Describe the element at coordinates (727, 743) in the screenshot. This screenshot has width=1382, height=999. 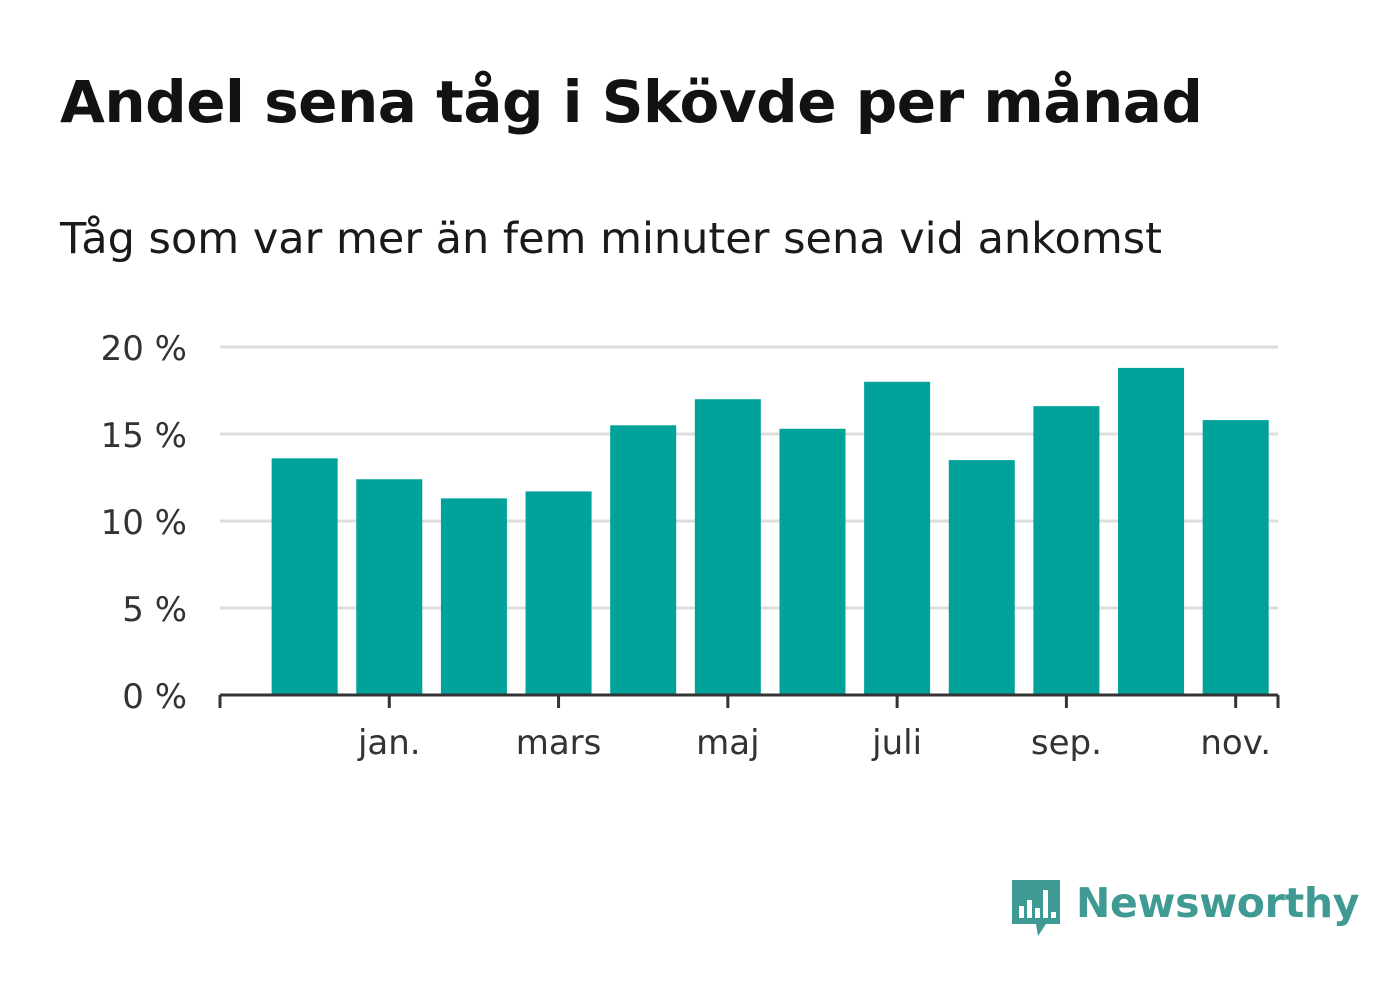
I see `x-tick-label: maj` at that location.